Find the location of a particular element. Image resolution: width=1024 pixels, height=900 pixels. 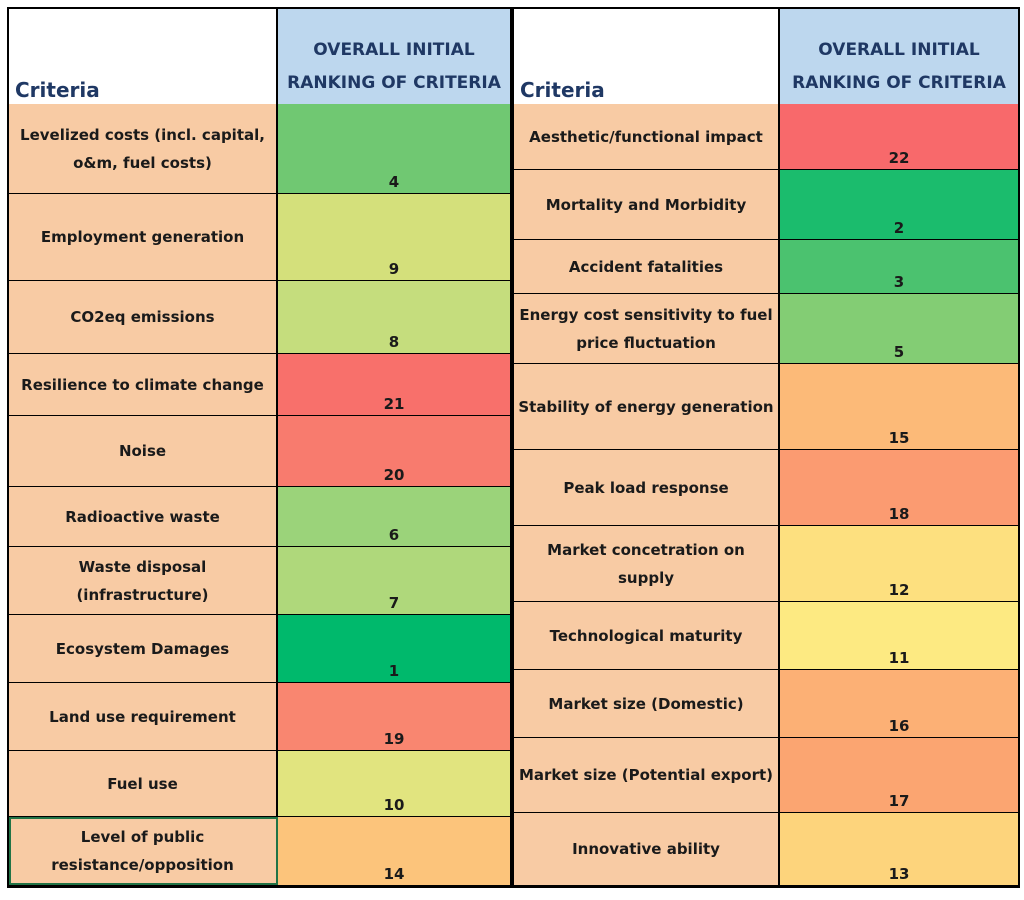

criteria-cell: Land use requirement is located at coordinates (143, 716).